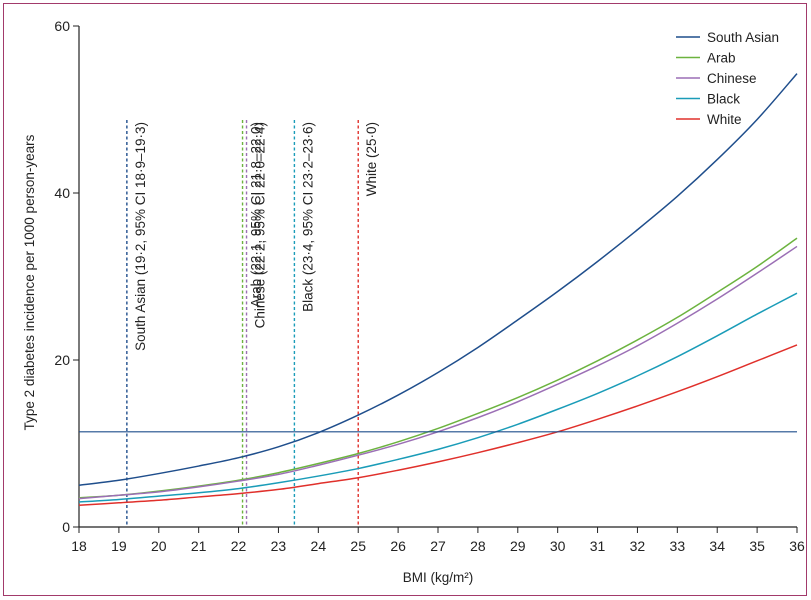  What do you see at coordinates (717, 546) in the screenshot?
I see `x-tick-label: 34` at bounding box center [717, 546].